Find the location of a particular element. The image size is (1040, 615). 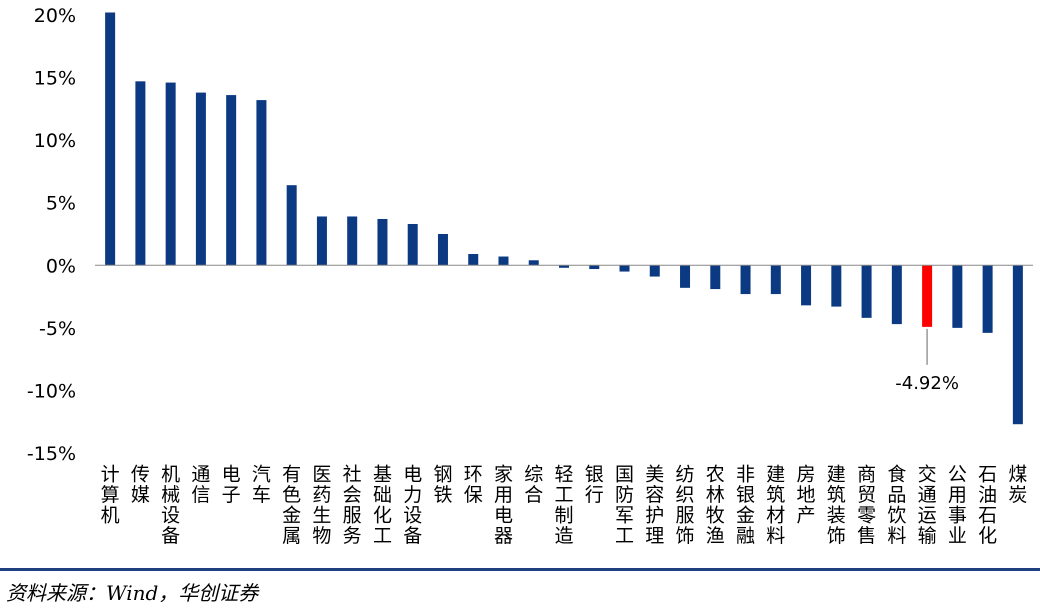

bar-家用电器 is located at coordinates (503, 261).